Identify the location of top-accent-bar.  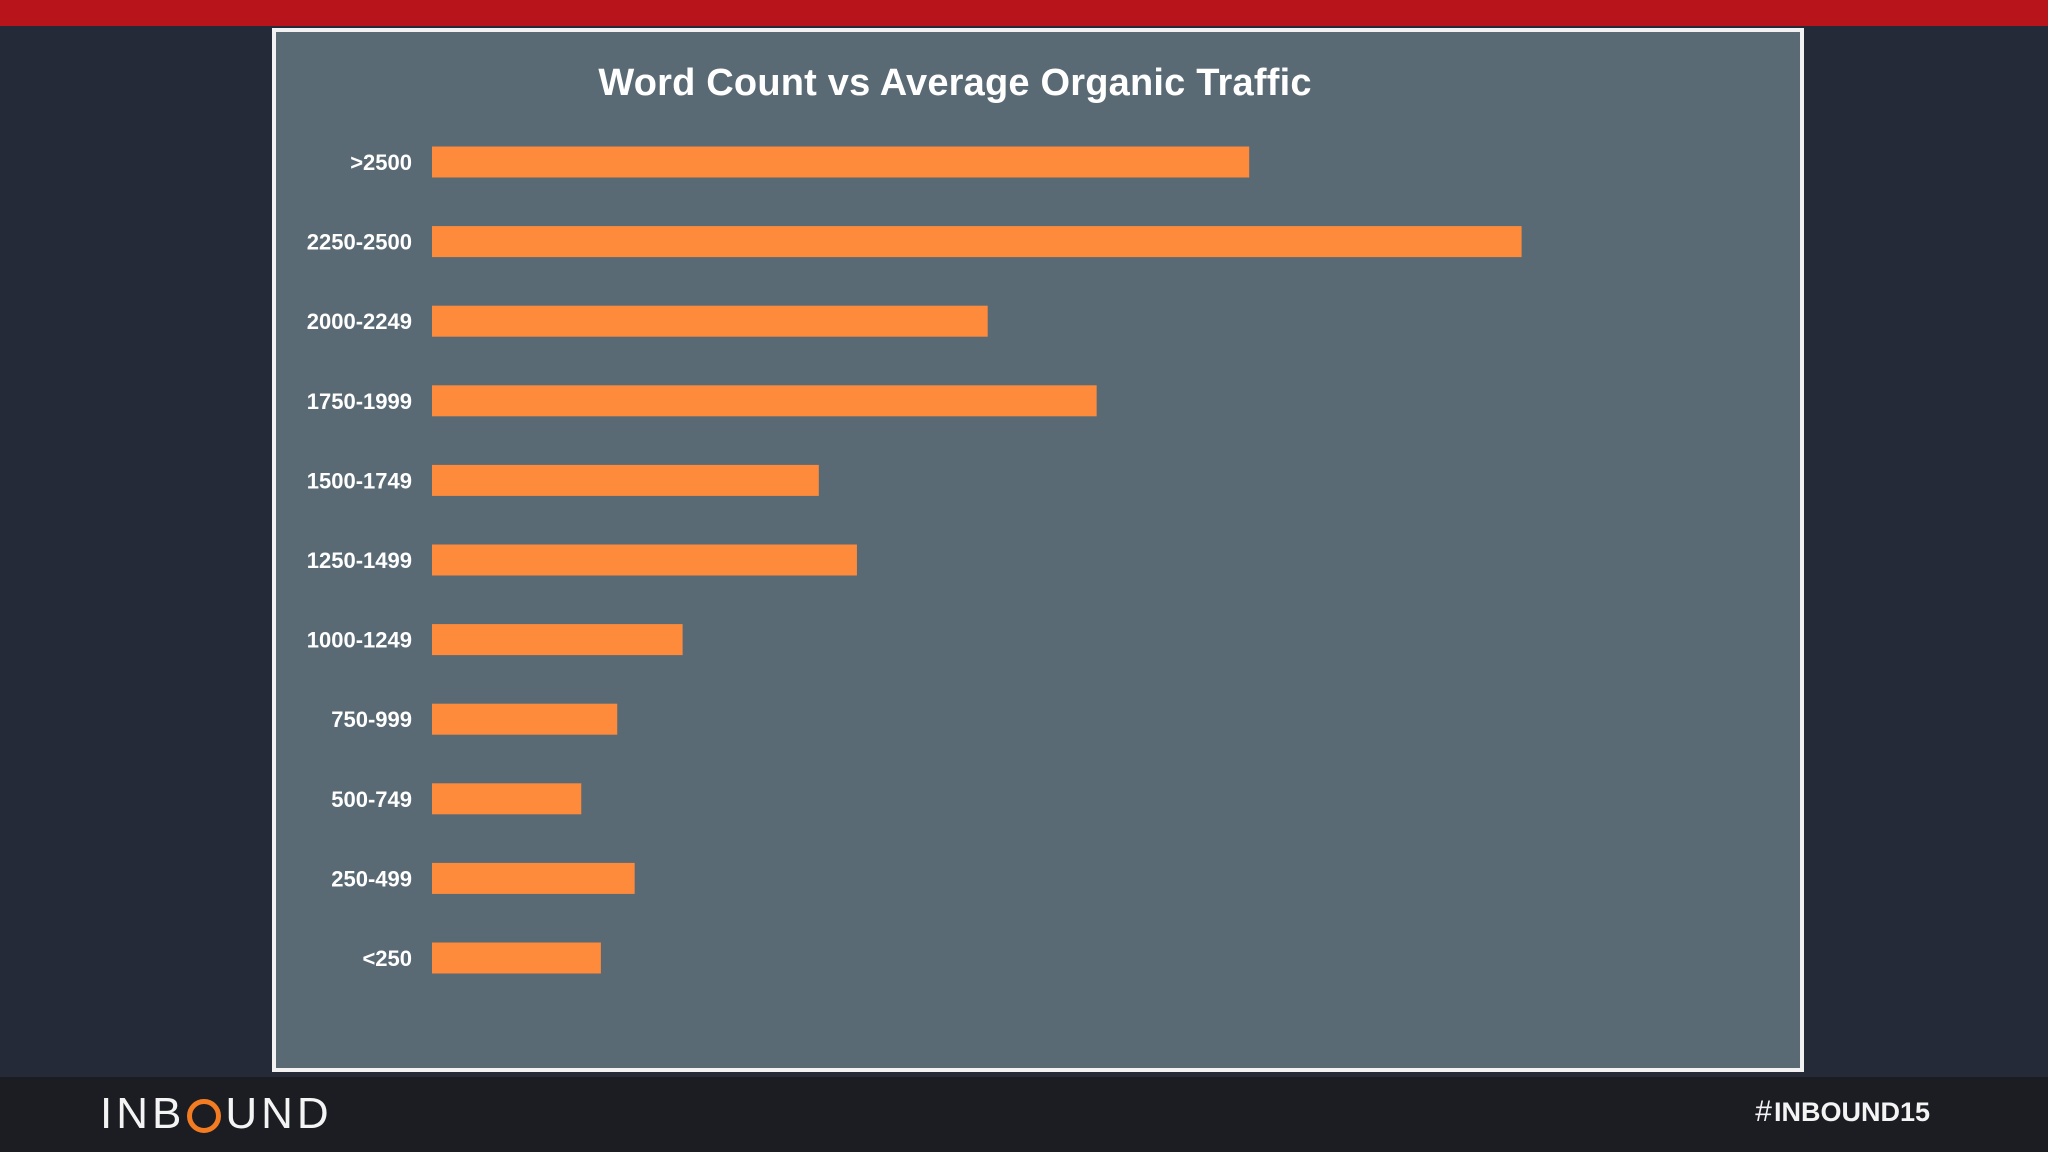
(1024, 13).